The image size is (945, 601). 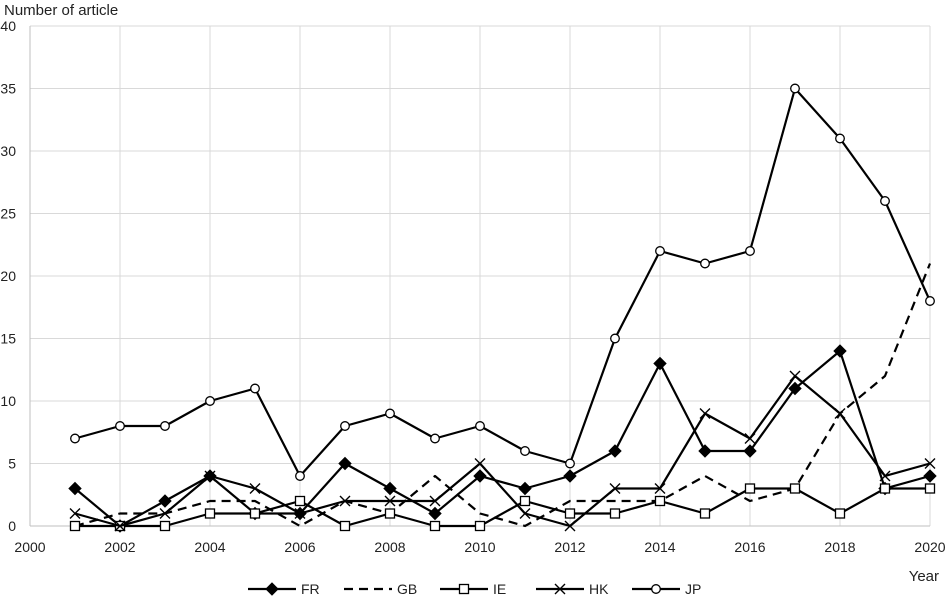 I want to click on x-tick-label: 2016, so click(x=749, y=547).